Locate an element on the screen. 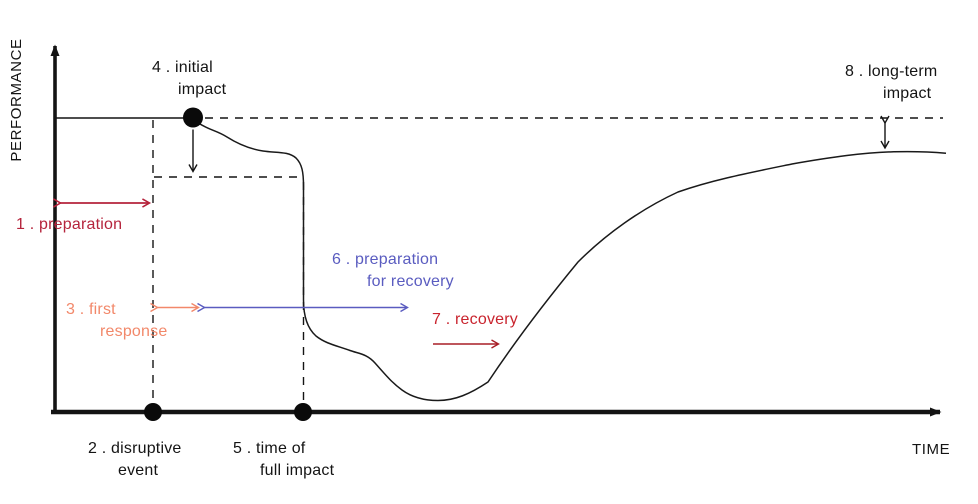 The image size is (978, 504). disruptive-event-dot is located at coordinates (153, 412).